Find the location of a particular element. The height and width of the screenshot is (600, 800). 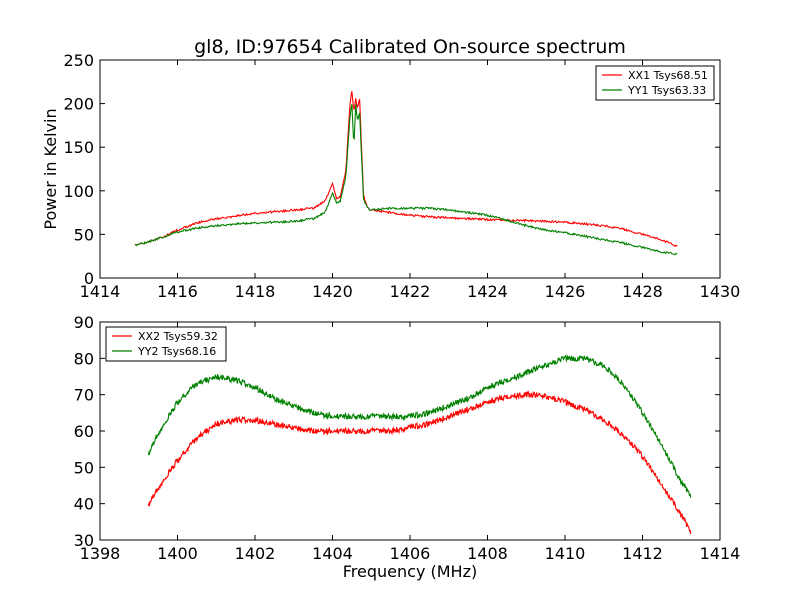

y-tick-label: 70 is located at coordinates (84, 395).